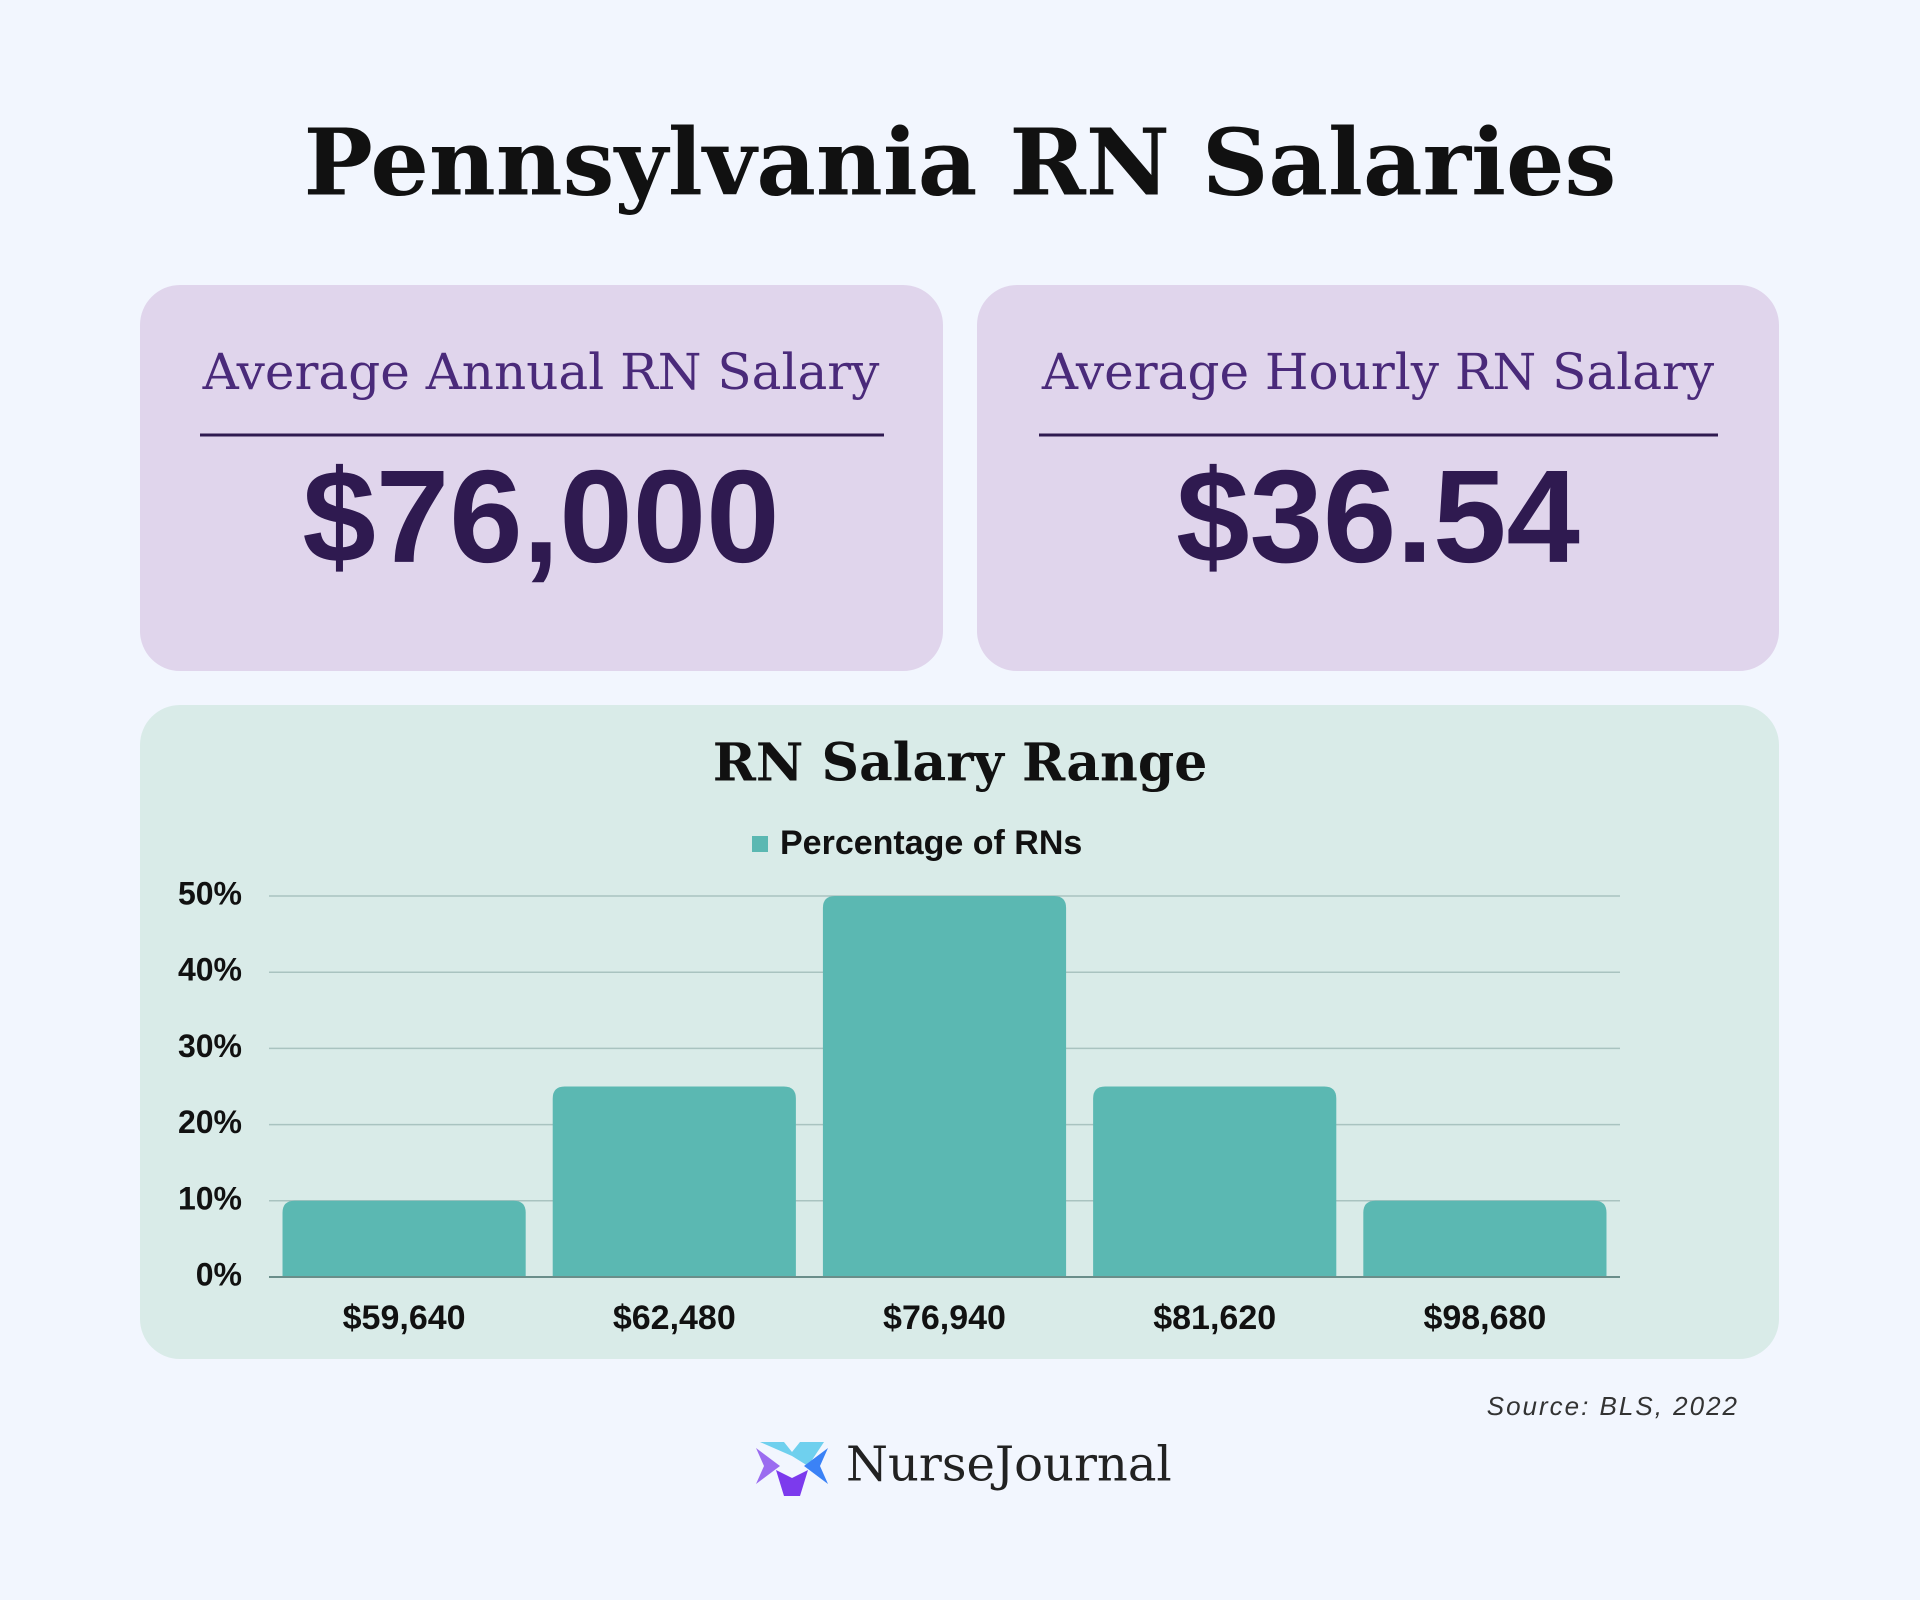  What do you see at coordinates (960, 163) in the screenshot?
I see `page-title: Pennsylvania RN Salaries` at bounding box center [960, 163].